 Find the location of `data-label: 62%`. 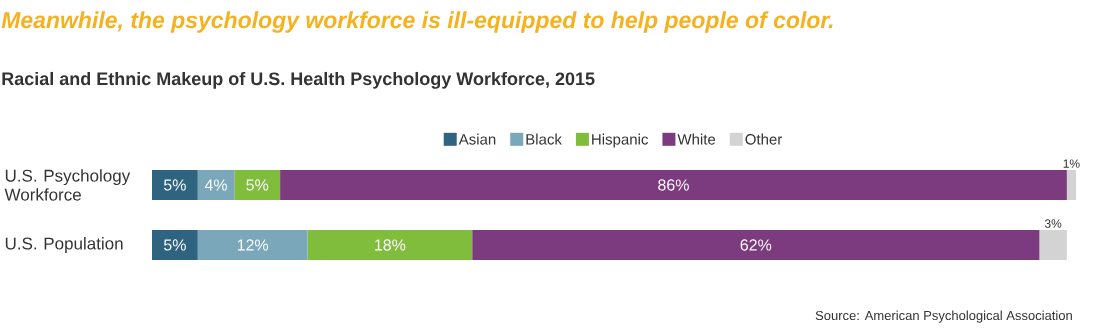

data-label: 62% is located at coordinates (756, 245).